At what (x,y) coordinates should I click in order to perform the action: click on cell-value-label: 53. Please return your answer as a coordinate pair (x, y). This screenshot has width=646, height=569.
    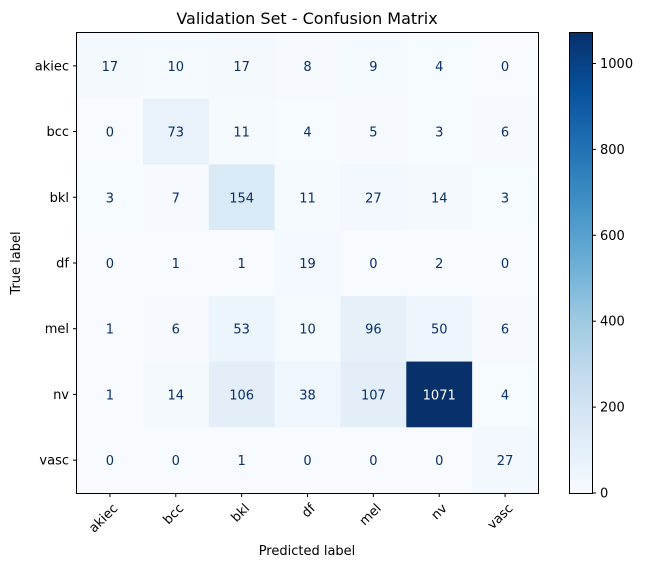
    Looking at the image, I should click on (241, 330).